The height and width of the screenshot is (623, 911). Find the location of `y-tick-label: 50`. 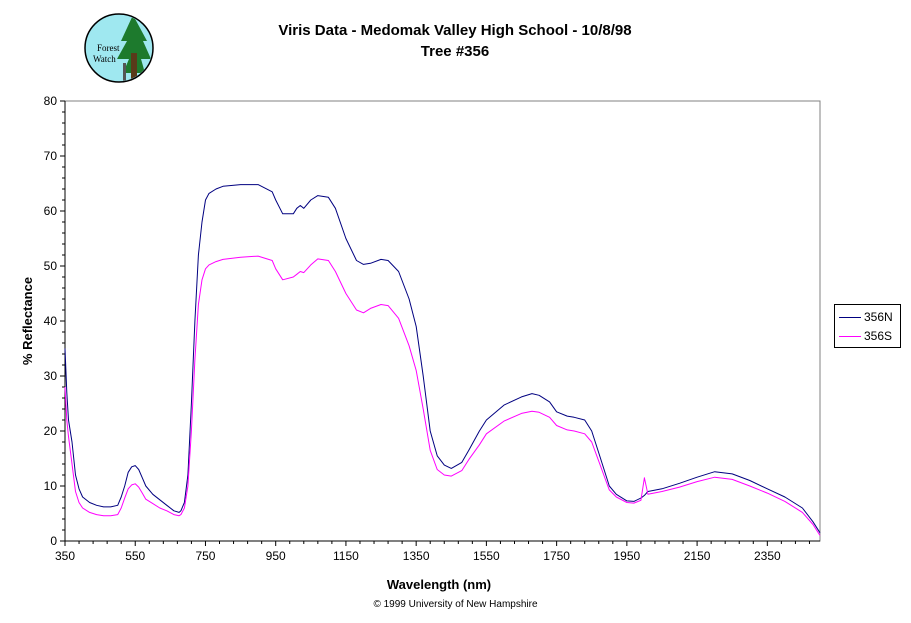

y-tick-label: 50 is located at coordinates (51, 266).